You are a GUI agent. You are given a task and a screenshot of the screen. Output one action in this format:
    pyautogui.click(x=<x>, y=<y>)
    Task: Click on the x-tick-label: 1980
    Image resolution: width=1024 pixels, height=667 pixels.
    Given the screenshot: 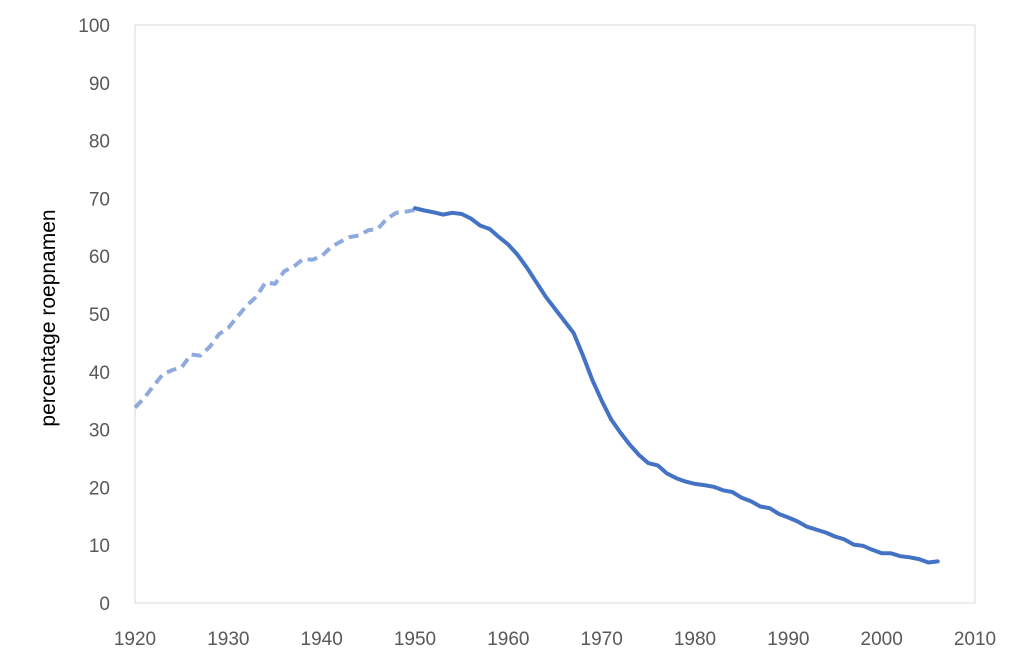 What is the action you would take?
    pyautogui.click(x=695, y=639)
    